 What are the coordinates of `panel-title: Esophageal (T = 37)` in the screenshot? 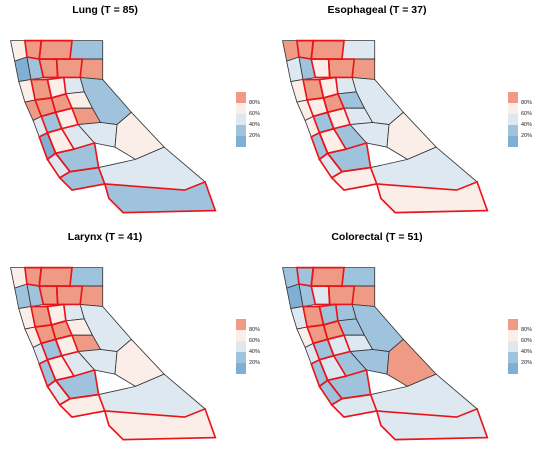 It's located at (377, 10).